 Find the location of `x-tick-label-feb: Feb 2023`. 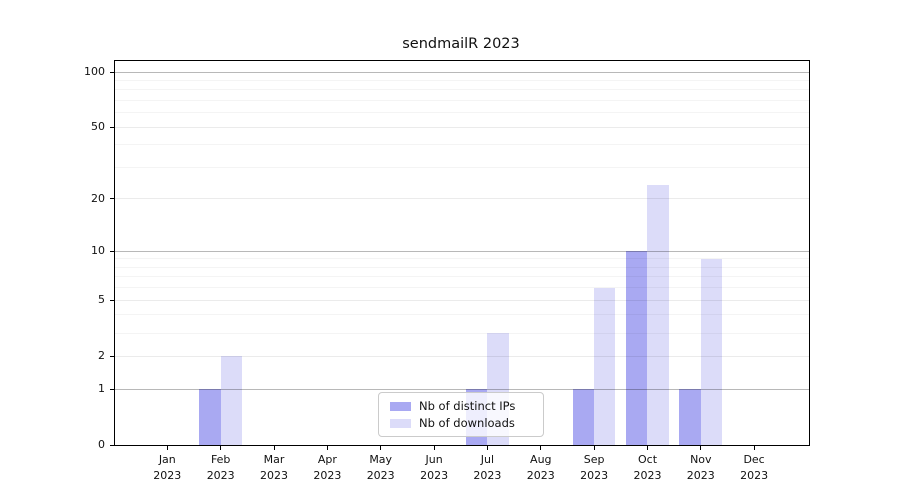

x-tick-label-feb: Feb 2023 is located at coordinates (221, 467).